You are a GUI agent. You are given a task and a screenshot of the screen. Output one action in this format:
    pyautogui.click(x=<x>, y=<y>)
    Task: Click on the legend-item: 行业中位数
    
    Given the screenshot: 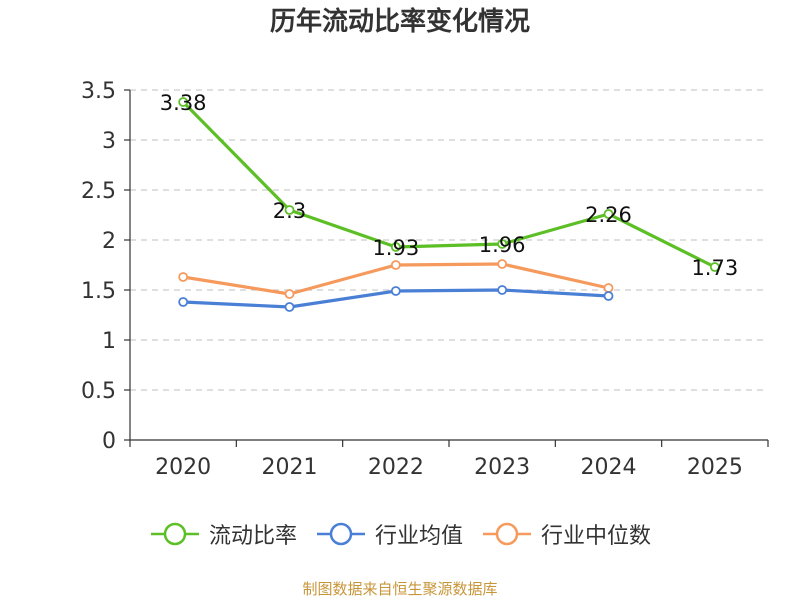 What is the action you would take?
    pyautogui.click(x=566, y=534)
    